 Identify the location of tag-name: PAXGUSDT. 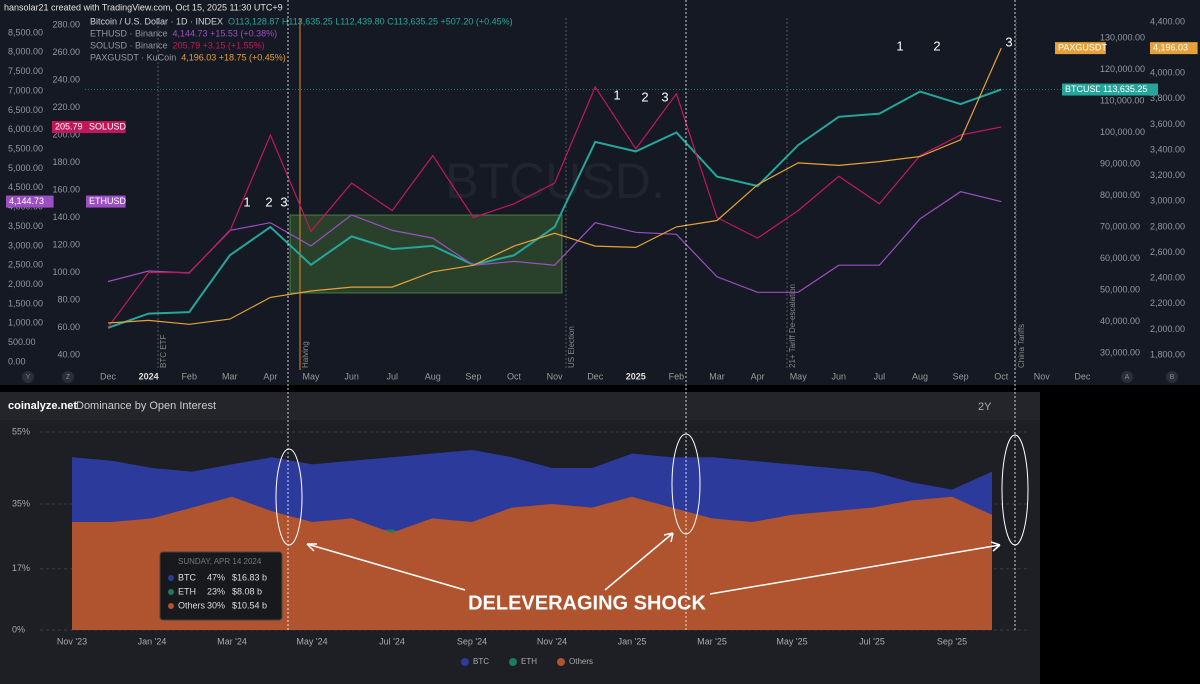
(1082, 47).